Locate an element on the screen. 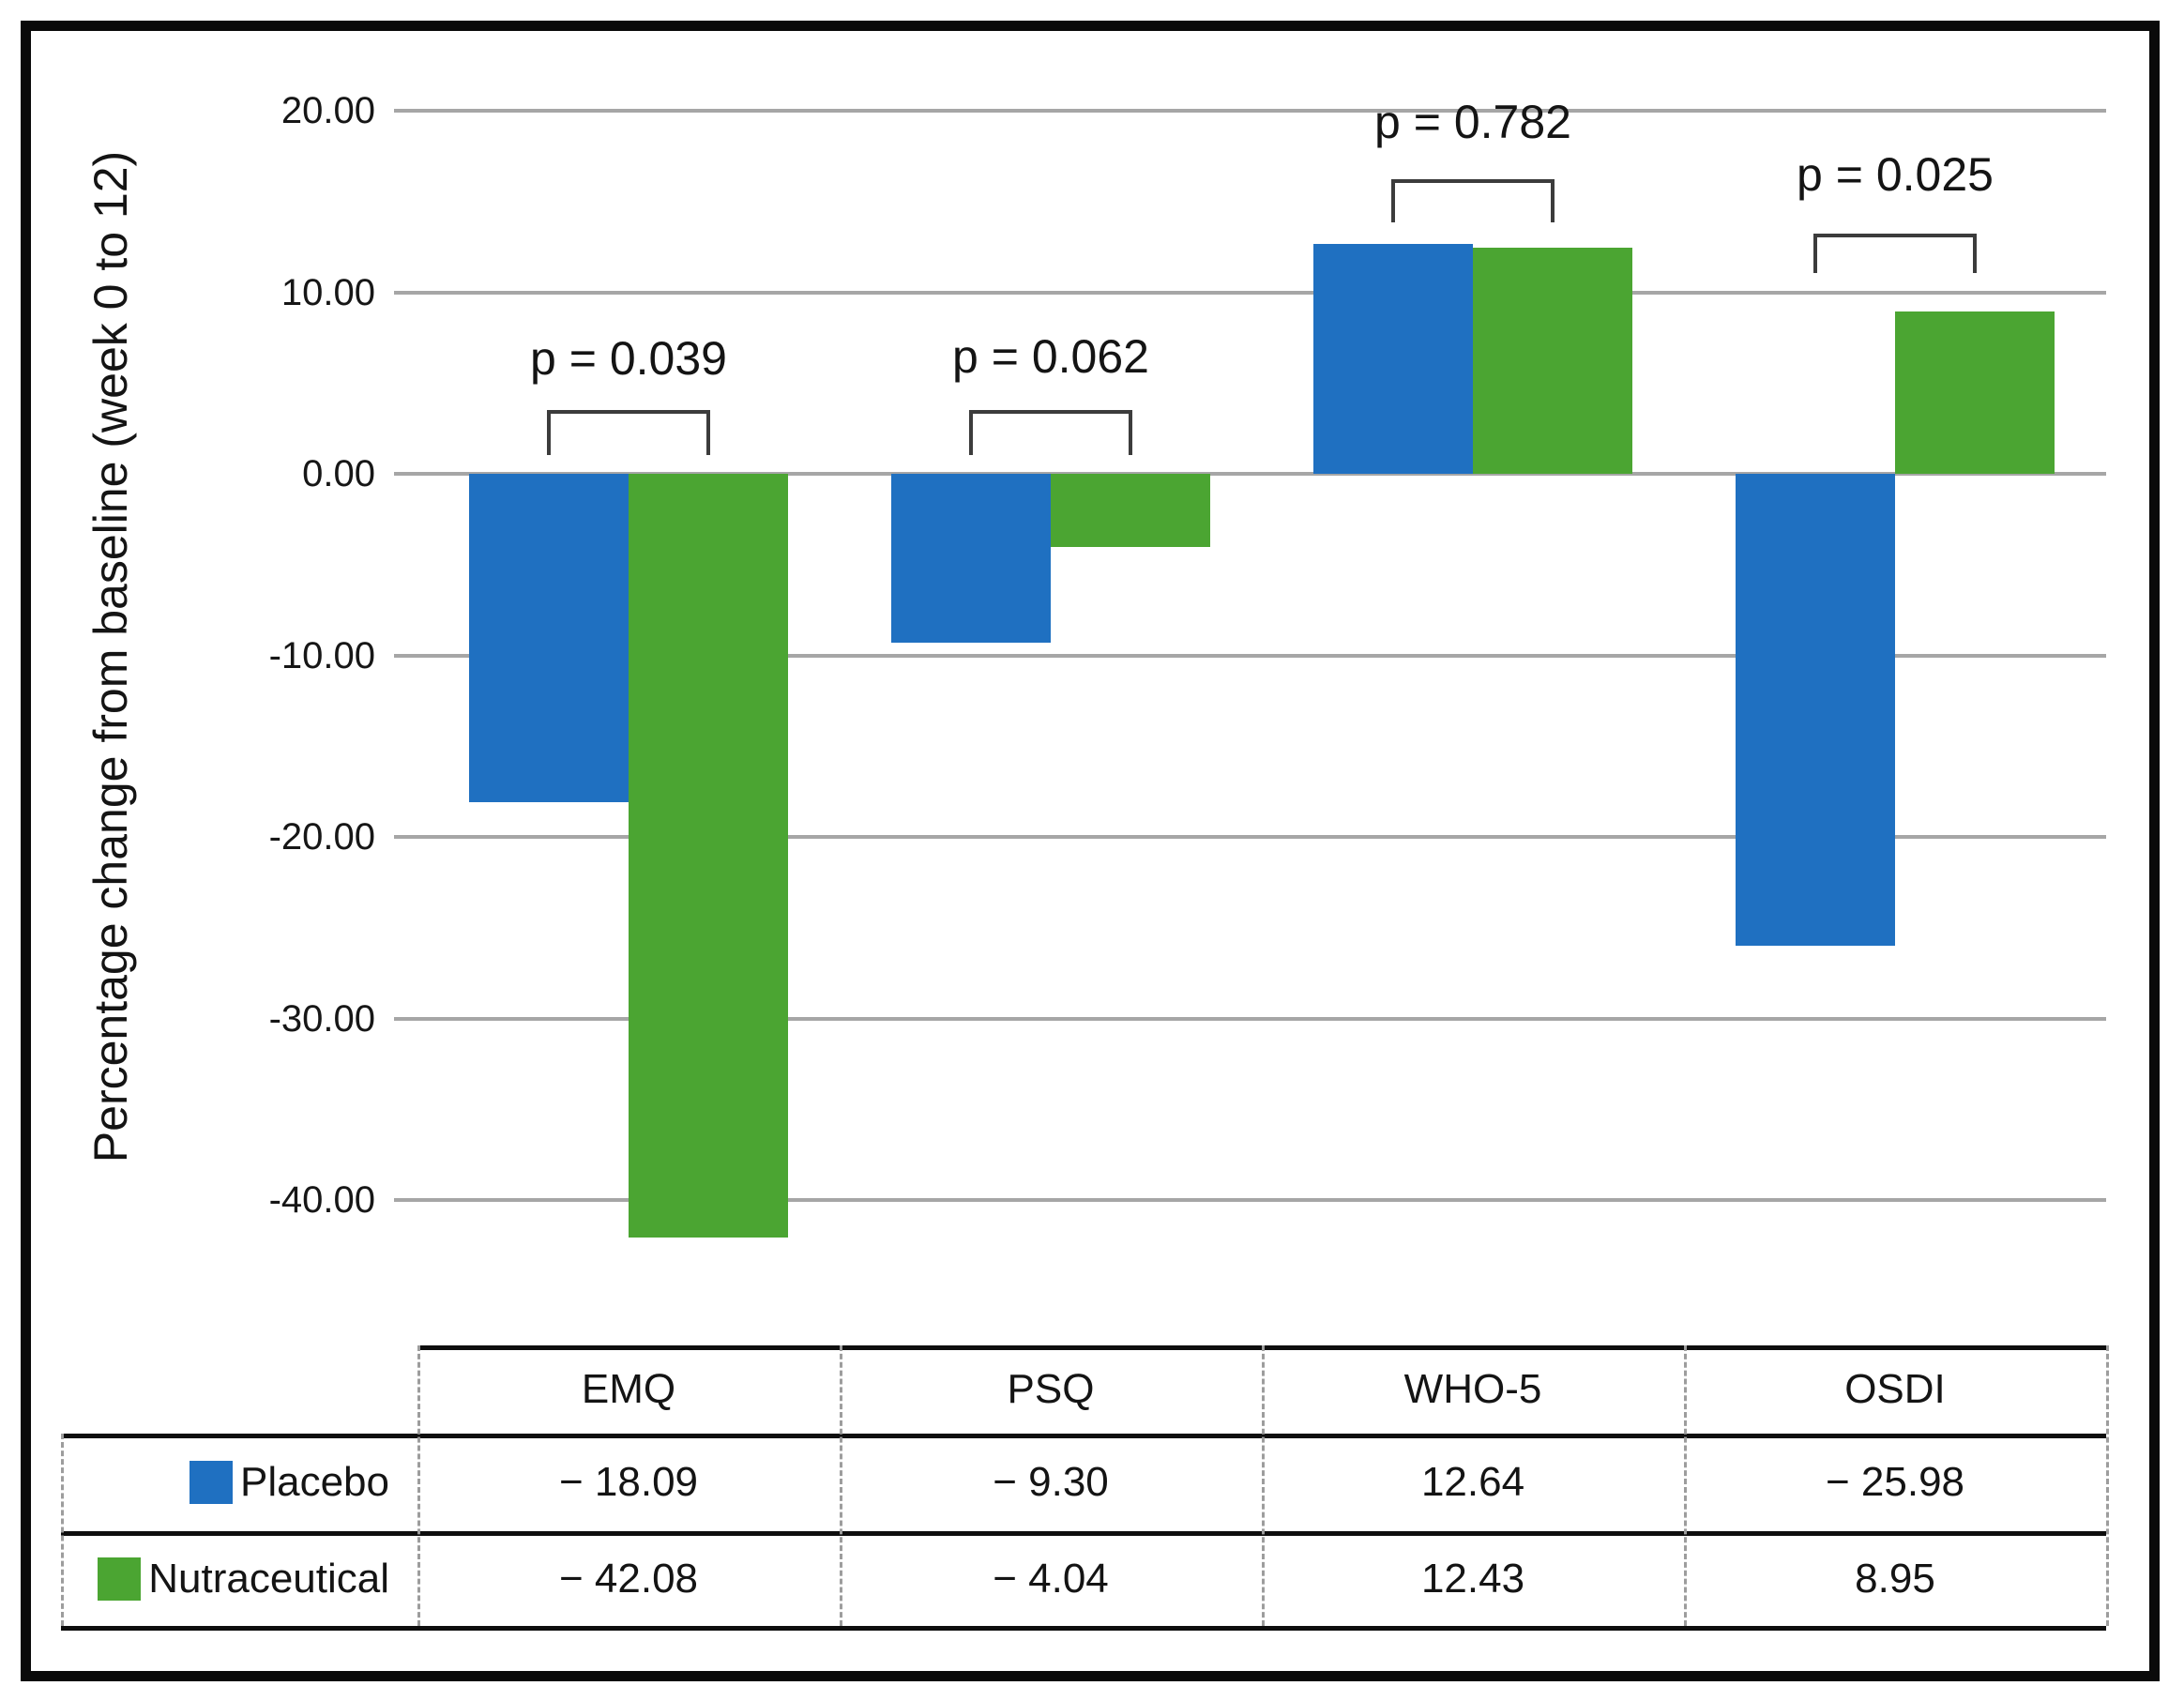  table-cell-placebo-osdi: − 25.98 is located at coordinates (1895, 1482).